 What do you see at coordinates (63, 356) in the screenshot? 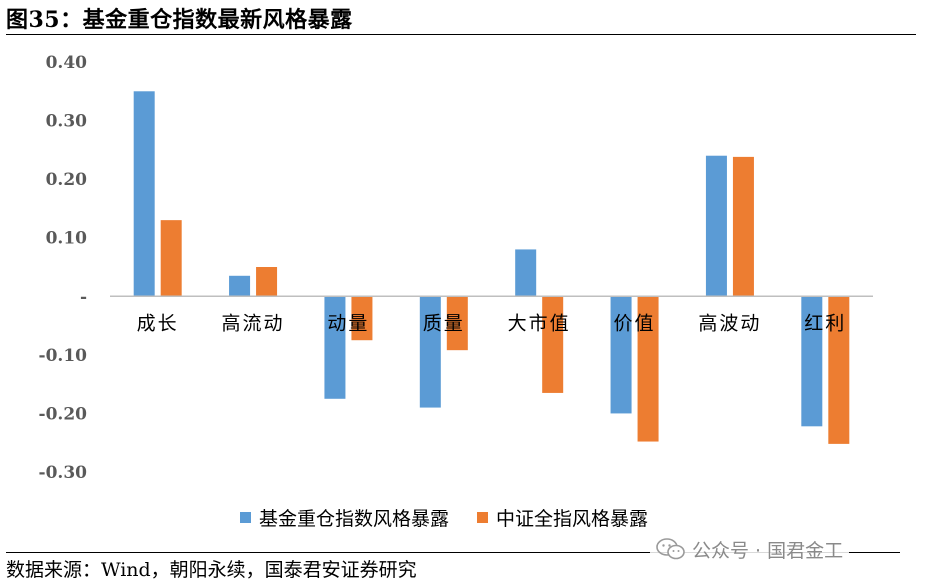
I see `y-tick-label: -0.10` at bounding box center [63, 356].